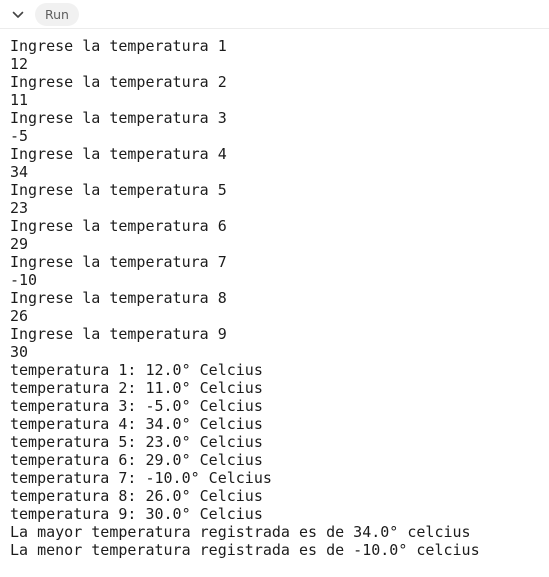  I want to click on console-line: -10, so click(24, 280).